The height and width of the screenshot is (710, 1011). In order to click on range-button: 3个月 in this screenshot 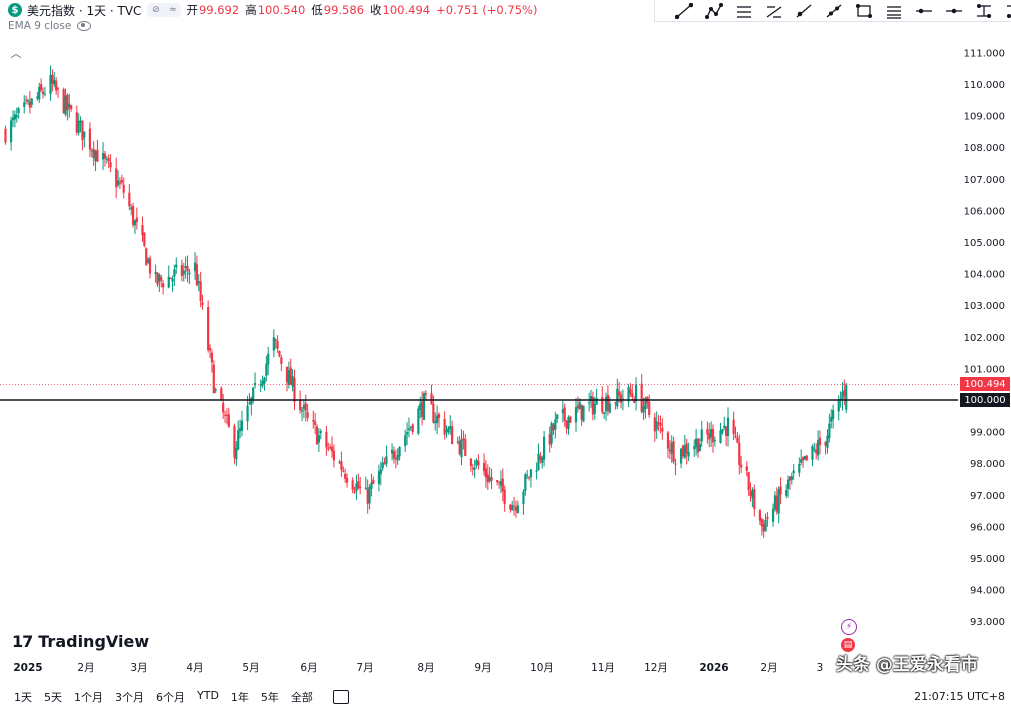, I will do `click(129, 697)`.